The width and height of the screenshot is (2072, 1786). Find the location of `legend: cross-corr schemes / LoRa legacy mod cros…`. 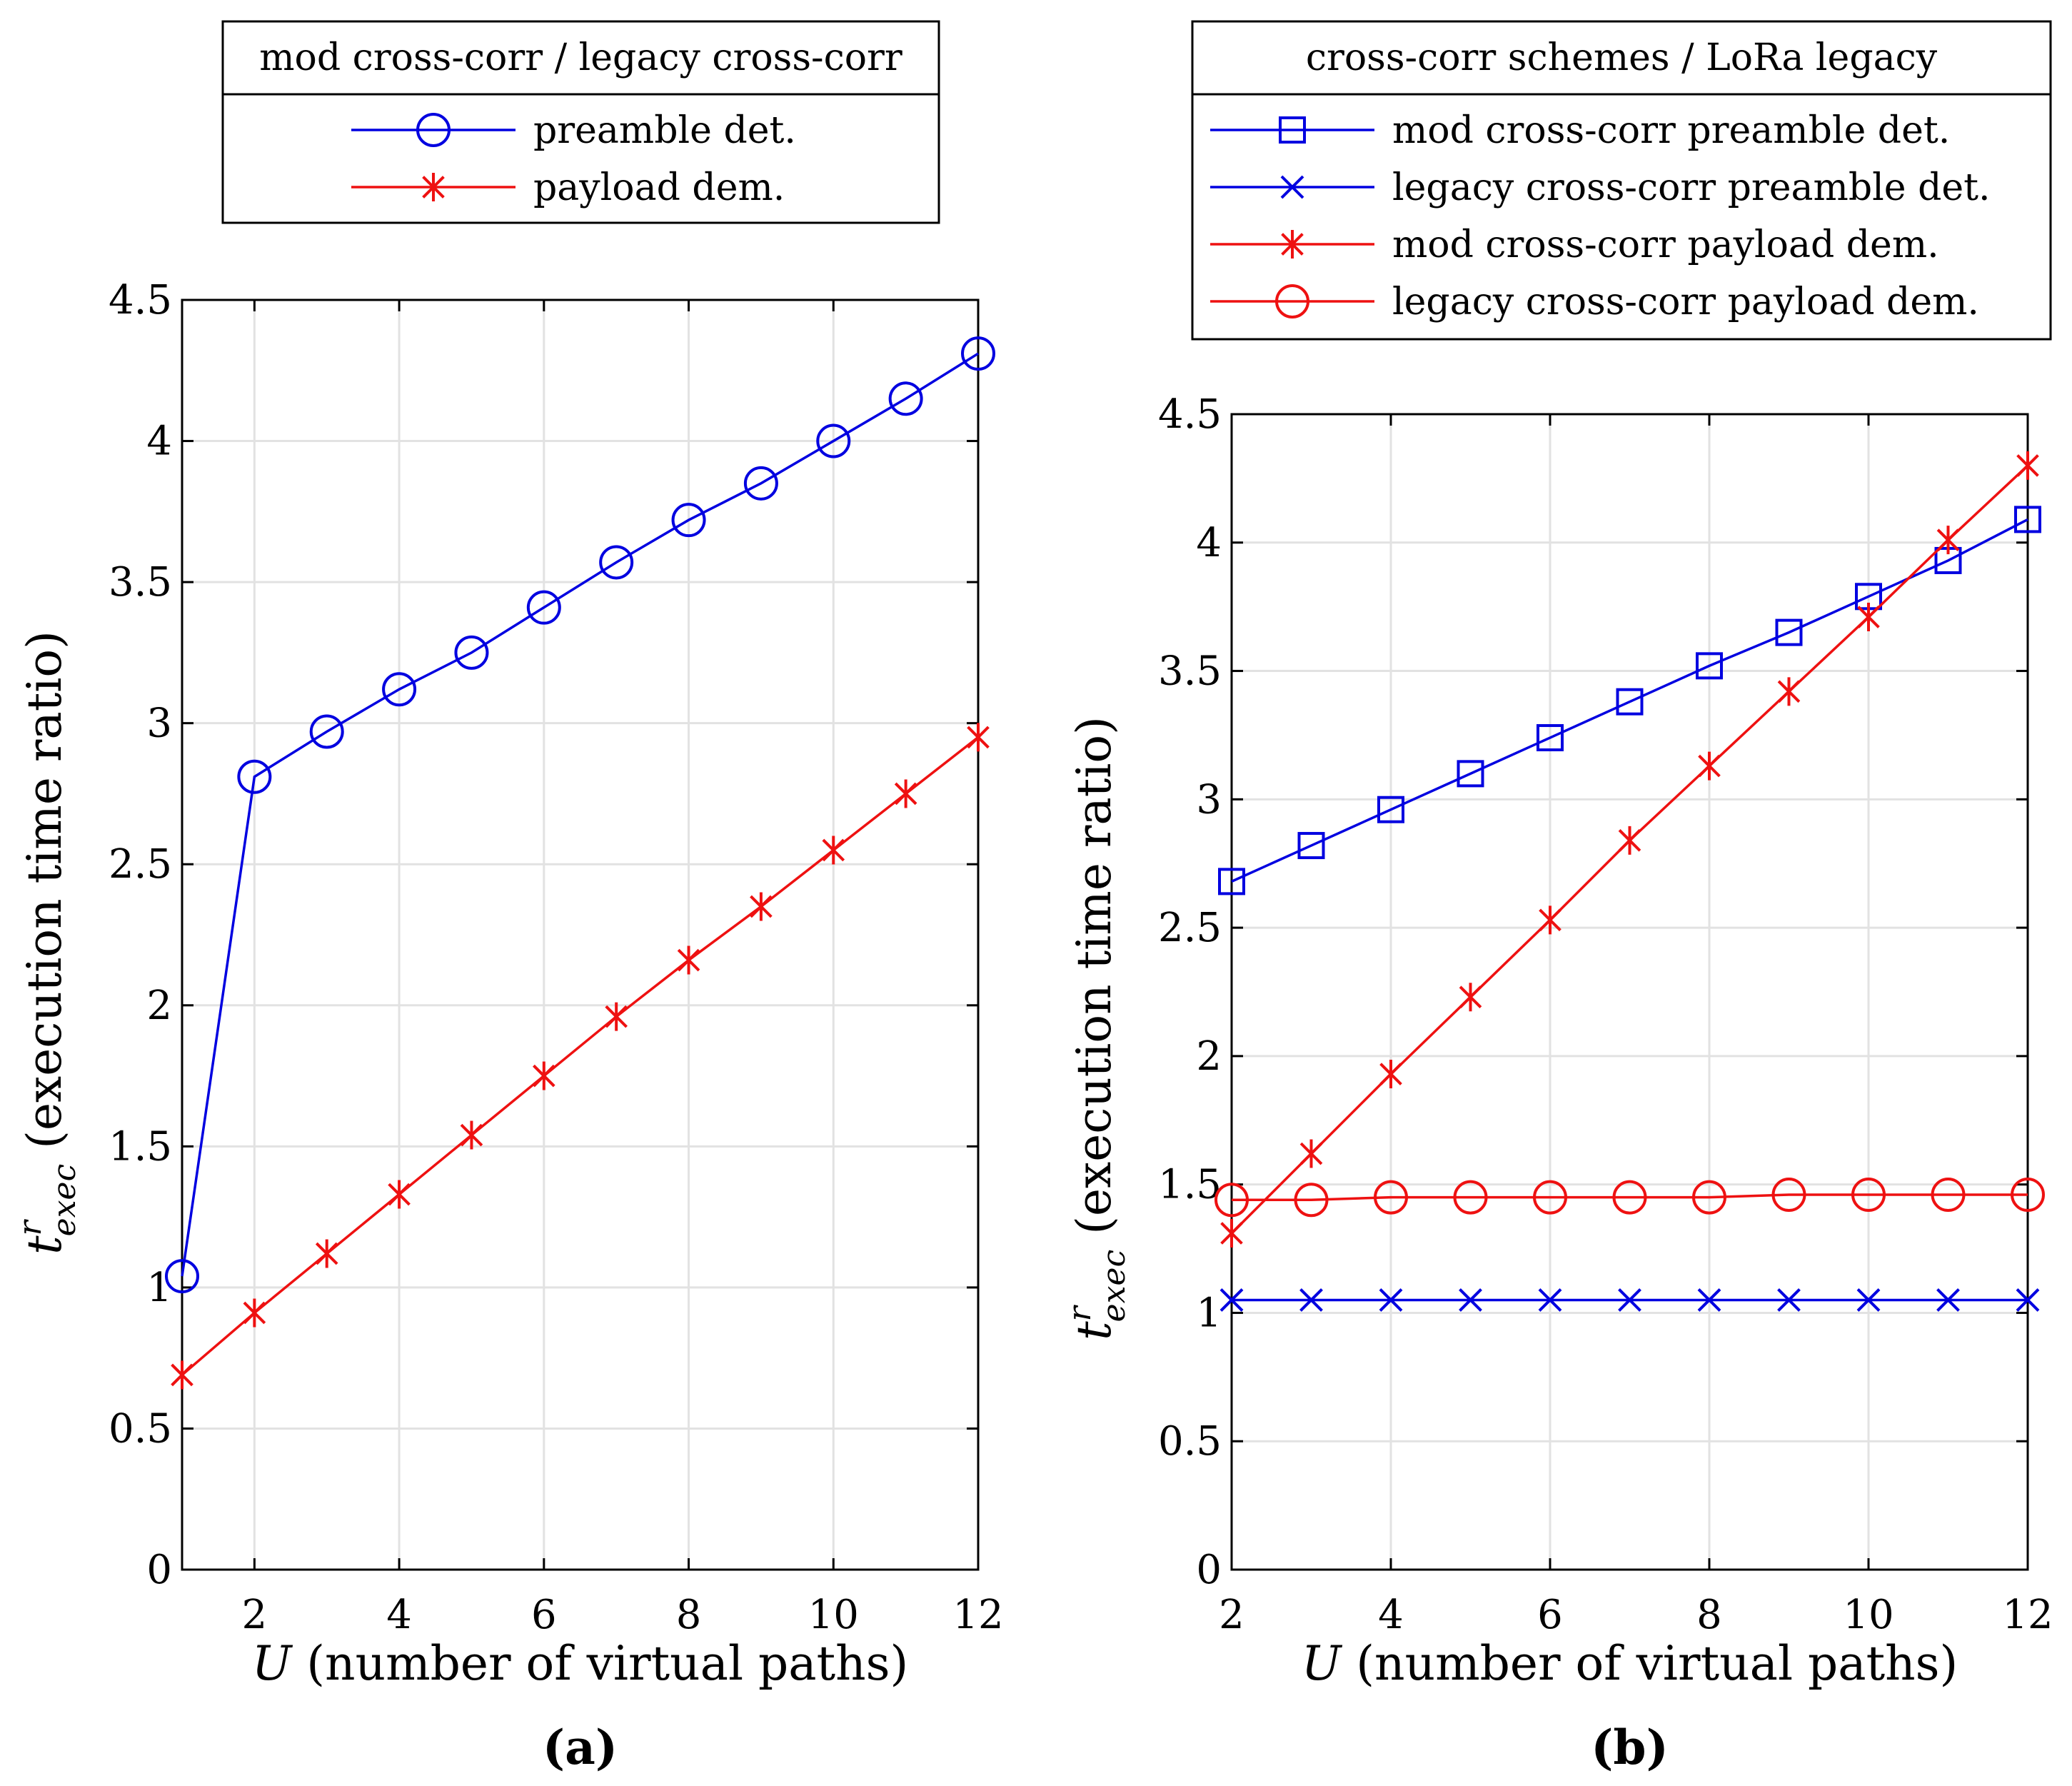

legend: cross-corr schemes / LoRa legacy mod cros… is located at coordinates (1621, 180).